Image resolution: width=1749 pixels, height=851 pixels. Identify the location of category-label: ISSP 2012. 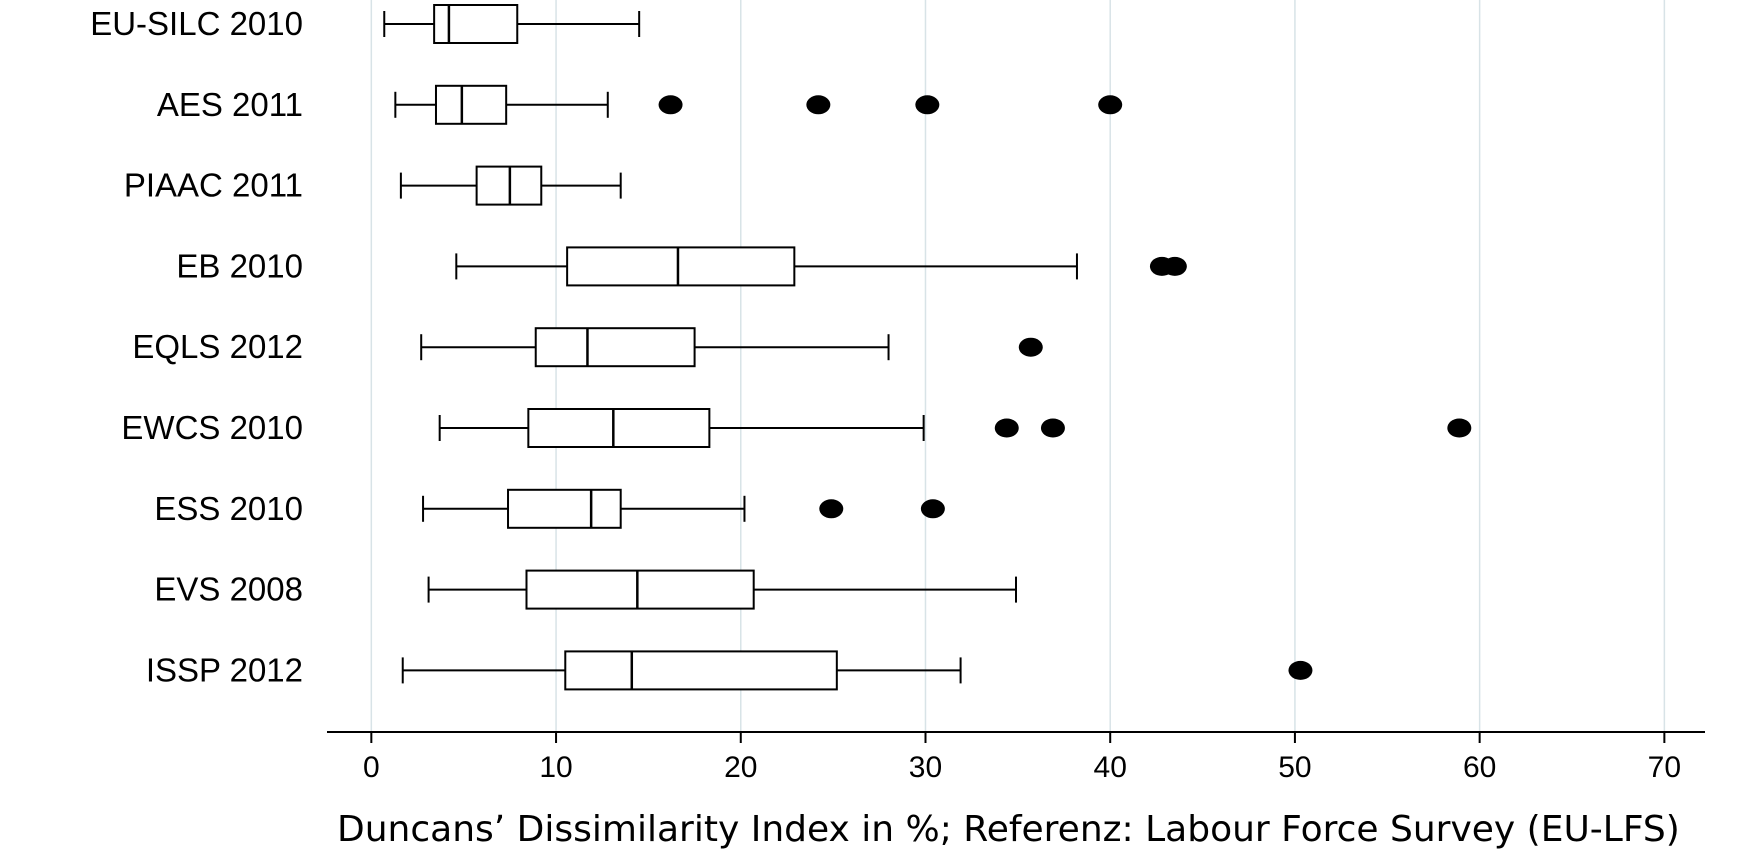
(224, 669).